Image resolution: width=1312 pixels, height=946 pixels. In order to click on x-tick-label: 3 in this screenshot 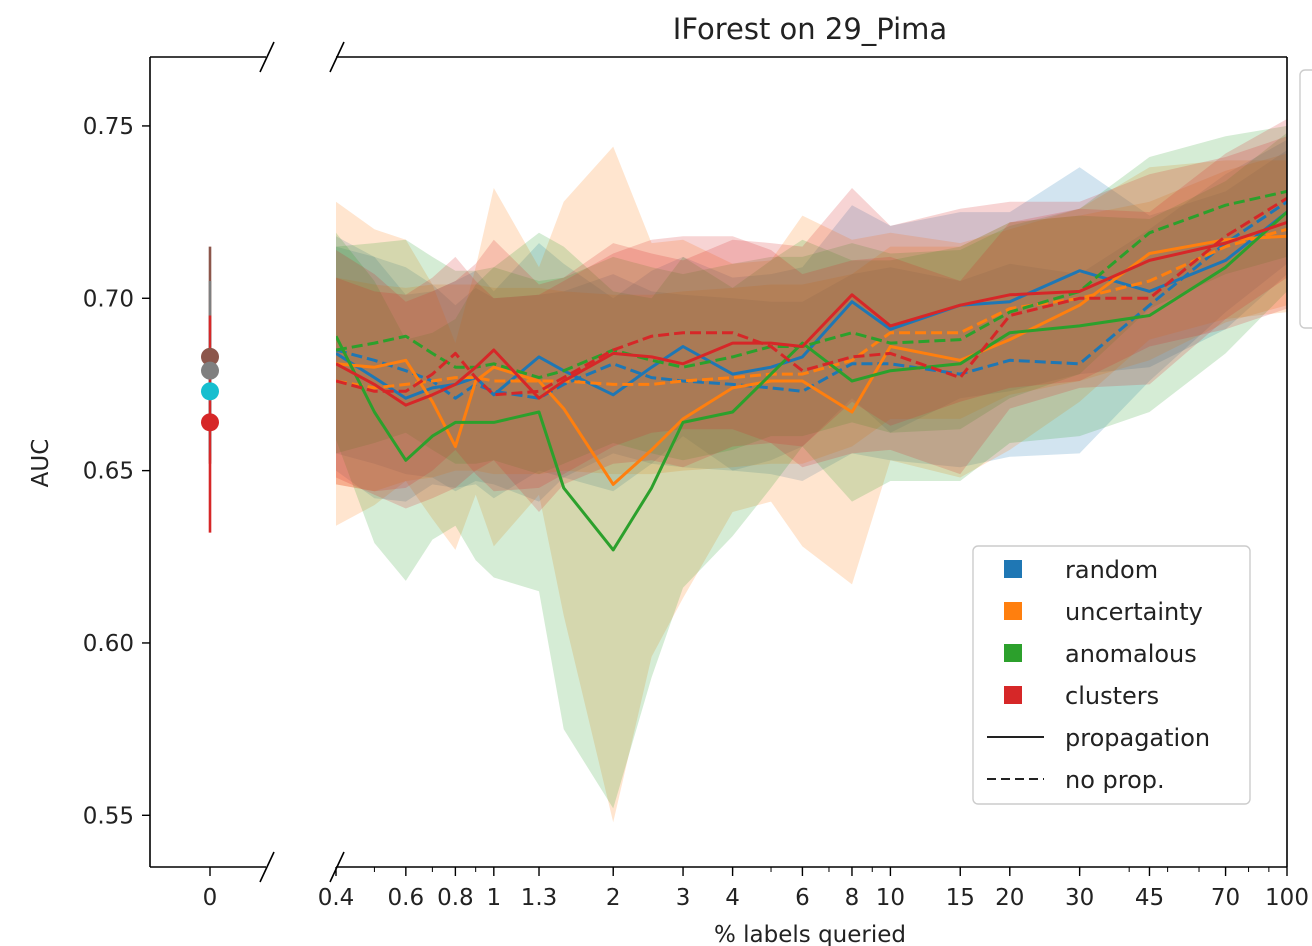, I will do `click(683, 898)`.